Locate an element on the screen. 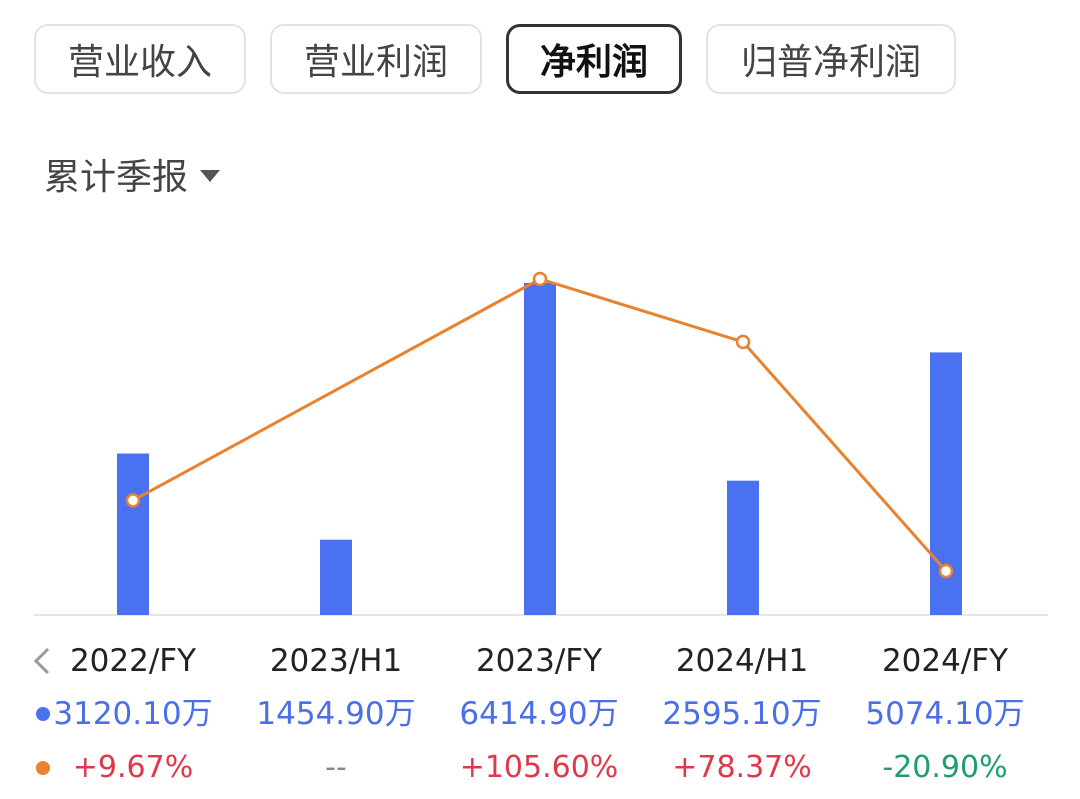  value-series-dot is located at coordinates (43, 714).